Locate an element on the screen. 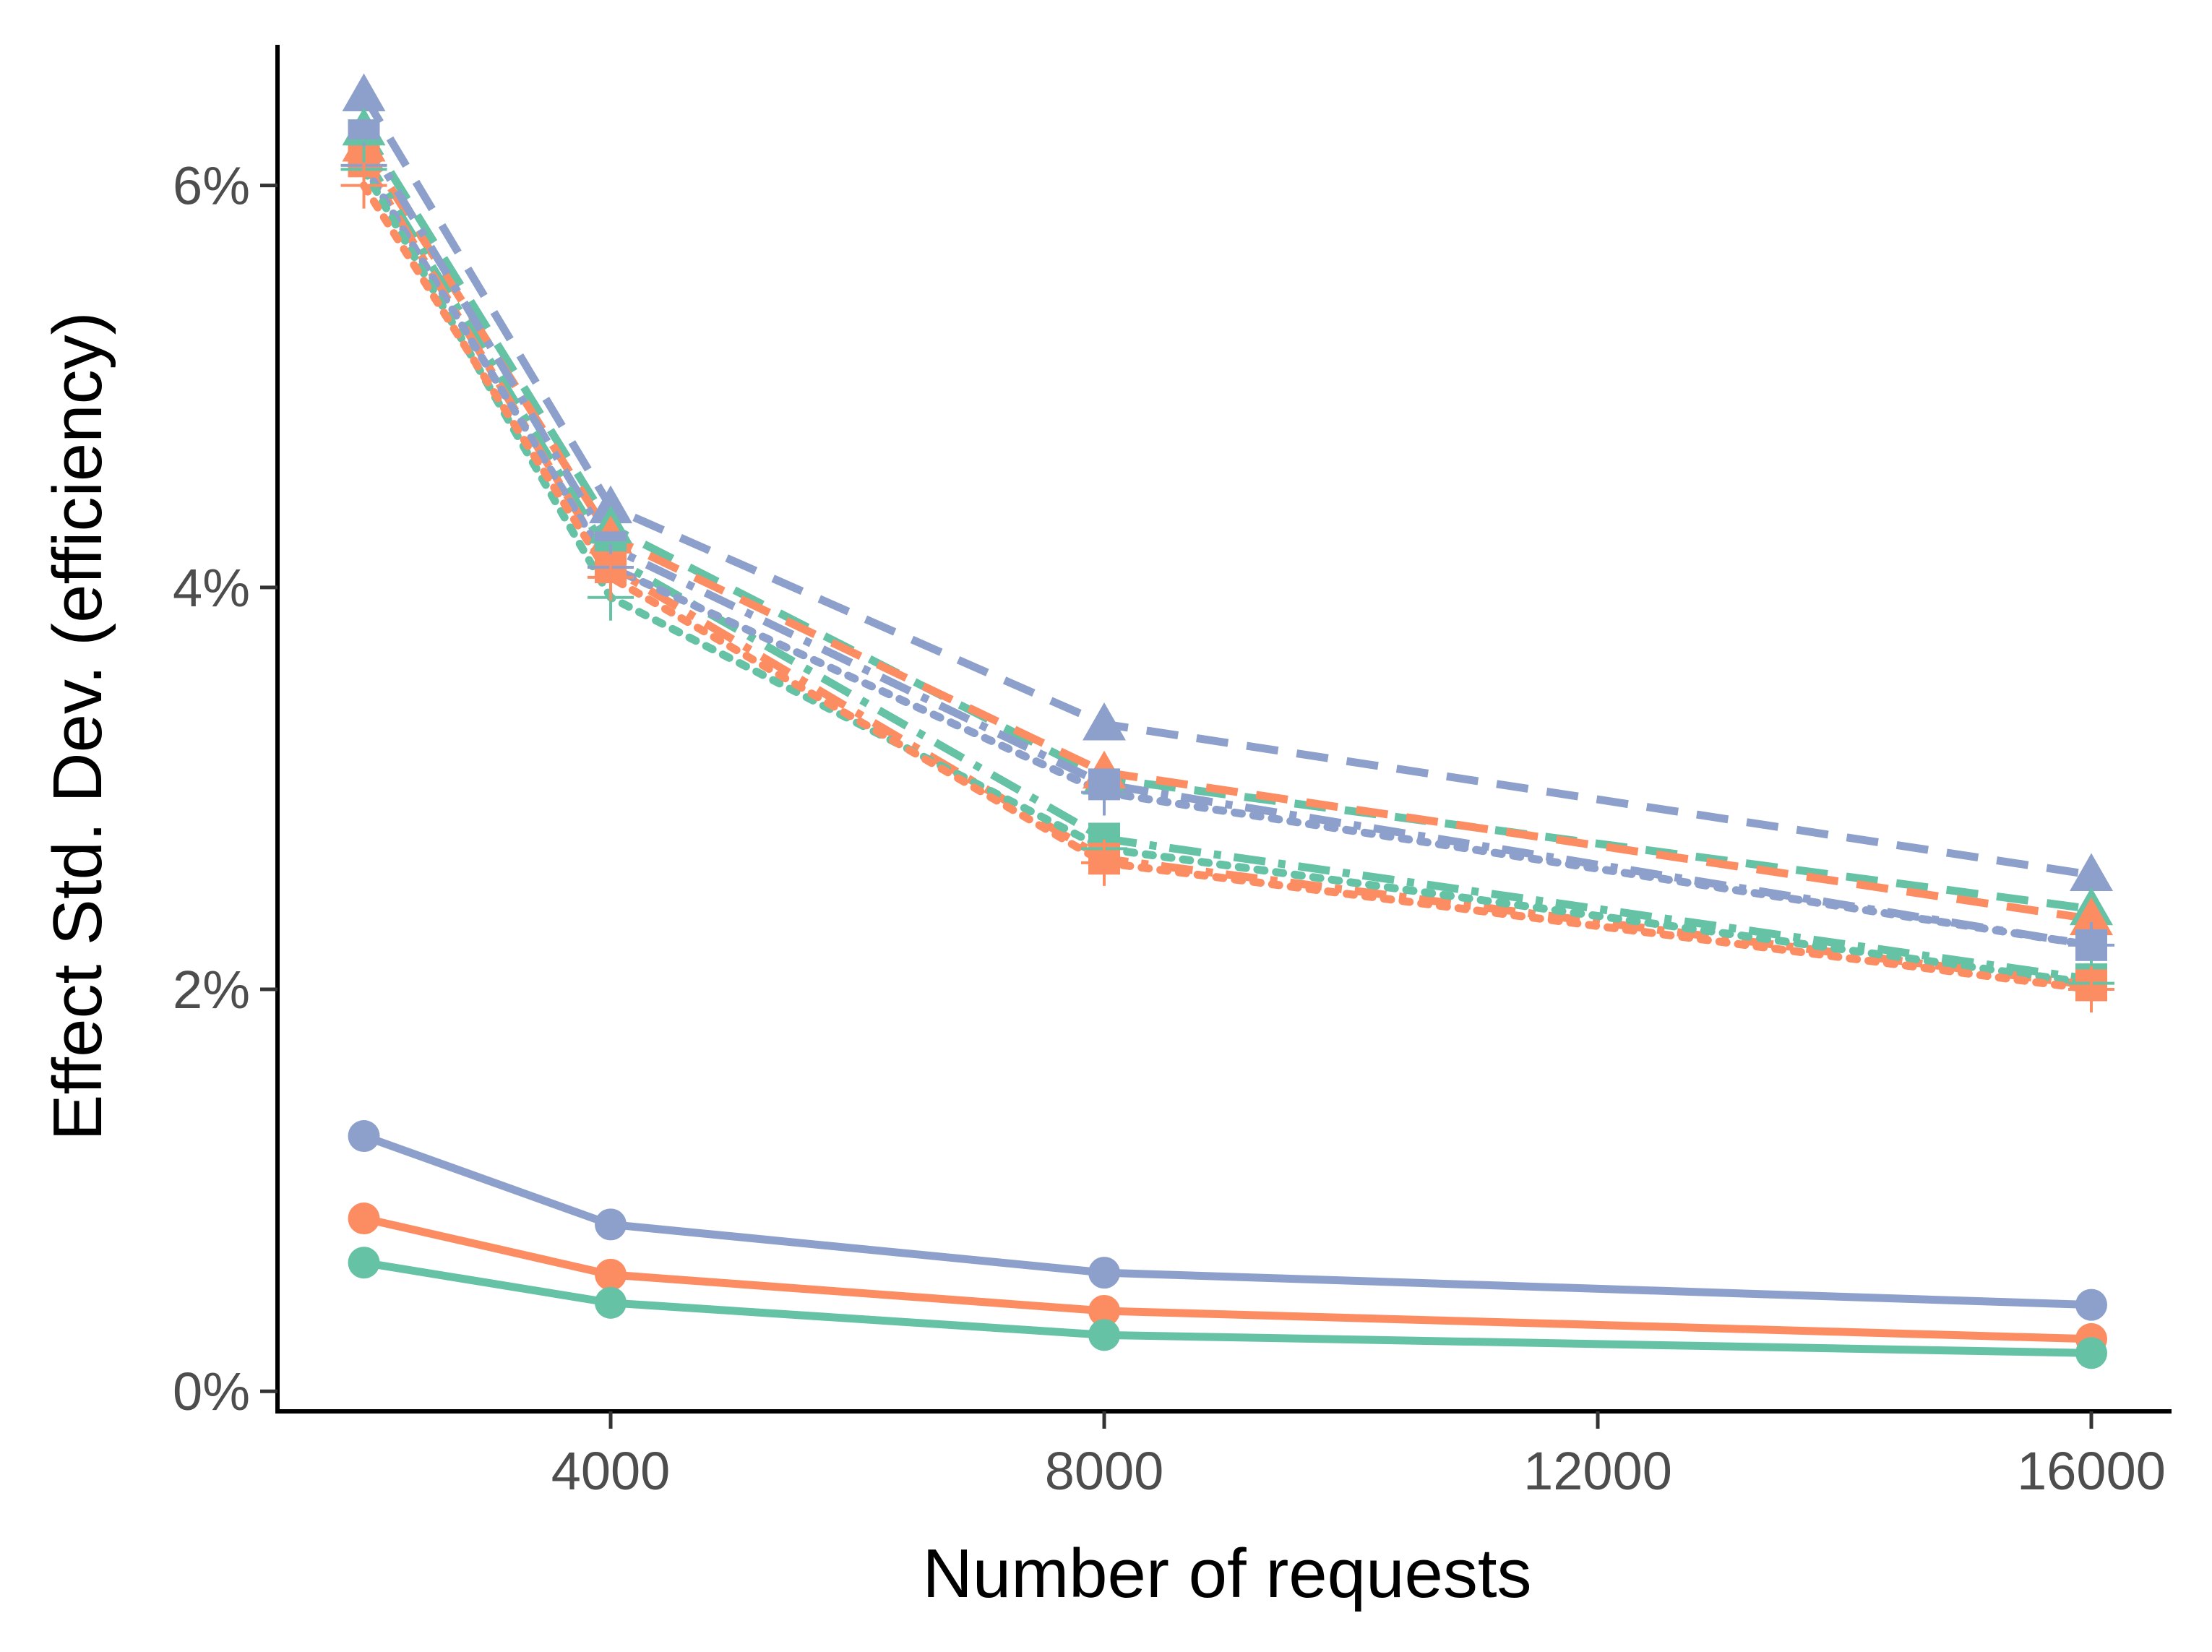  x-tick-label: 16000 is located at coordinates (2091, 1471).